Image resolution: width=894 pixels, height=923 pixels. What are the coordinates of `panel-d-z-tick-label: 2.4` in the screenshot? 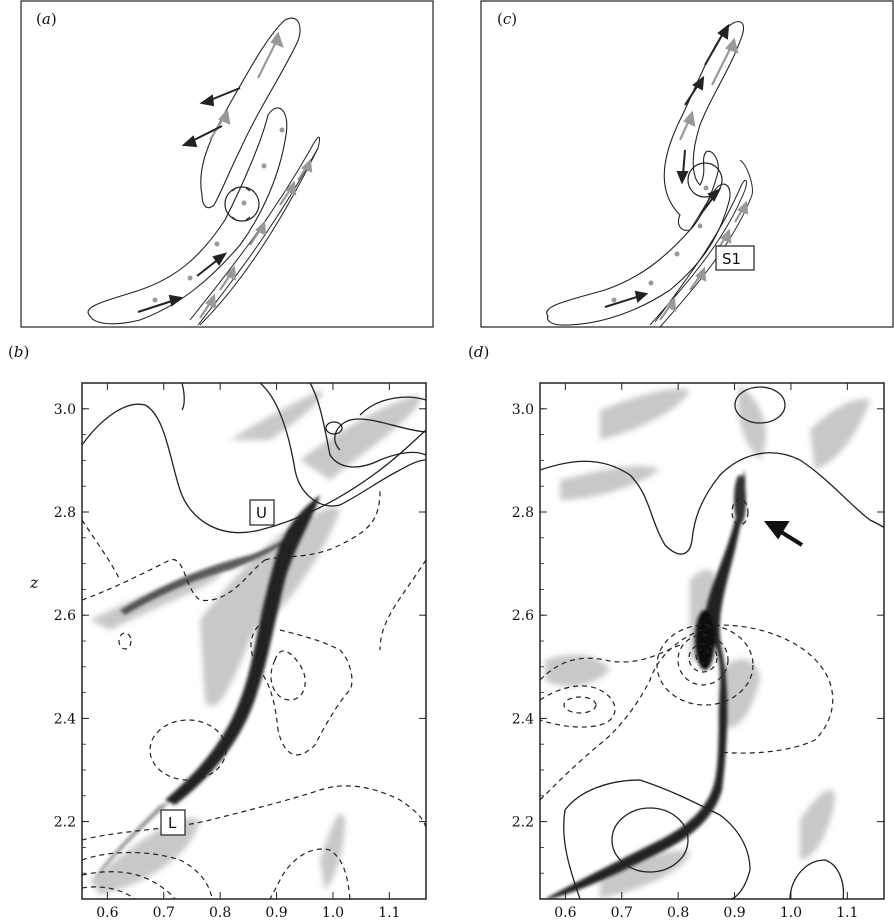 It's located at (523, 719).